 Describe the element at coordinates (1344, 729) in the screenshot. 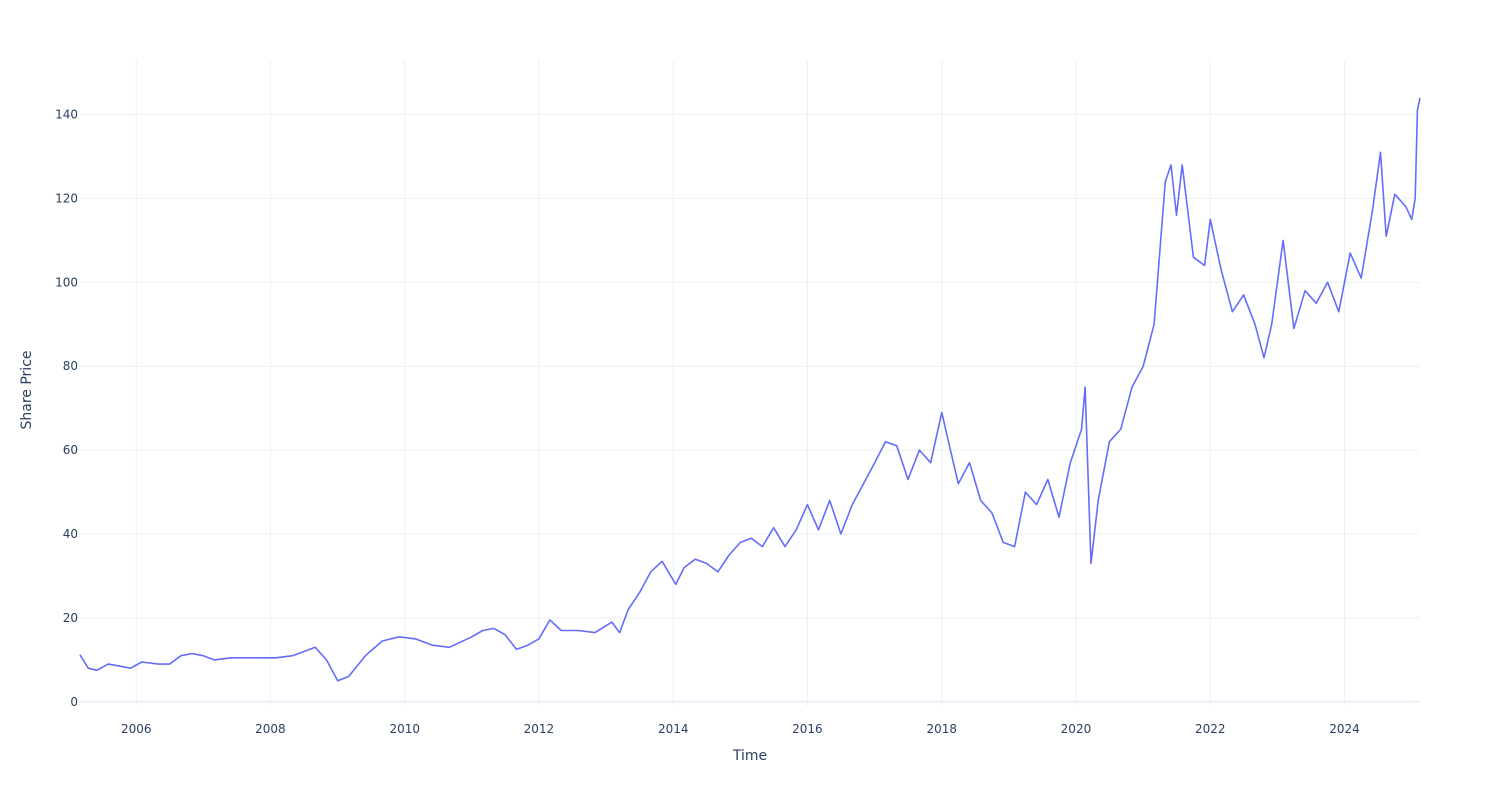

I see `x-tick-label: 2024` at that location.